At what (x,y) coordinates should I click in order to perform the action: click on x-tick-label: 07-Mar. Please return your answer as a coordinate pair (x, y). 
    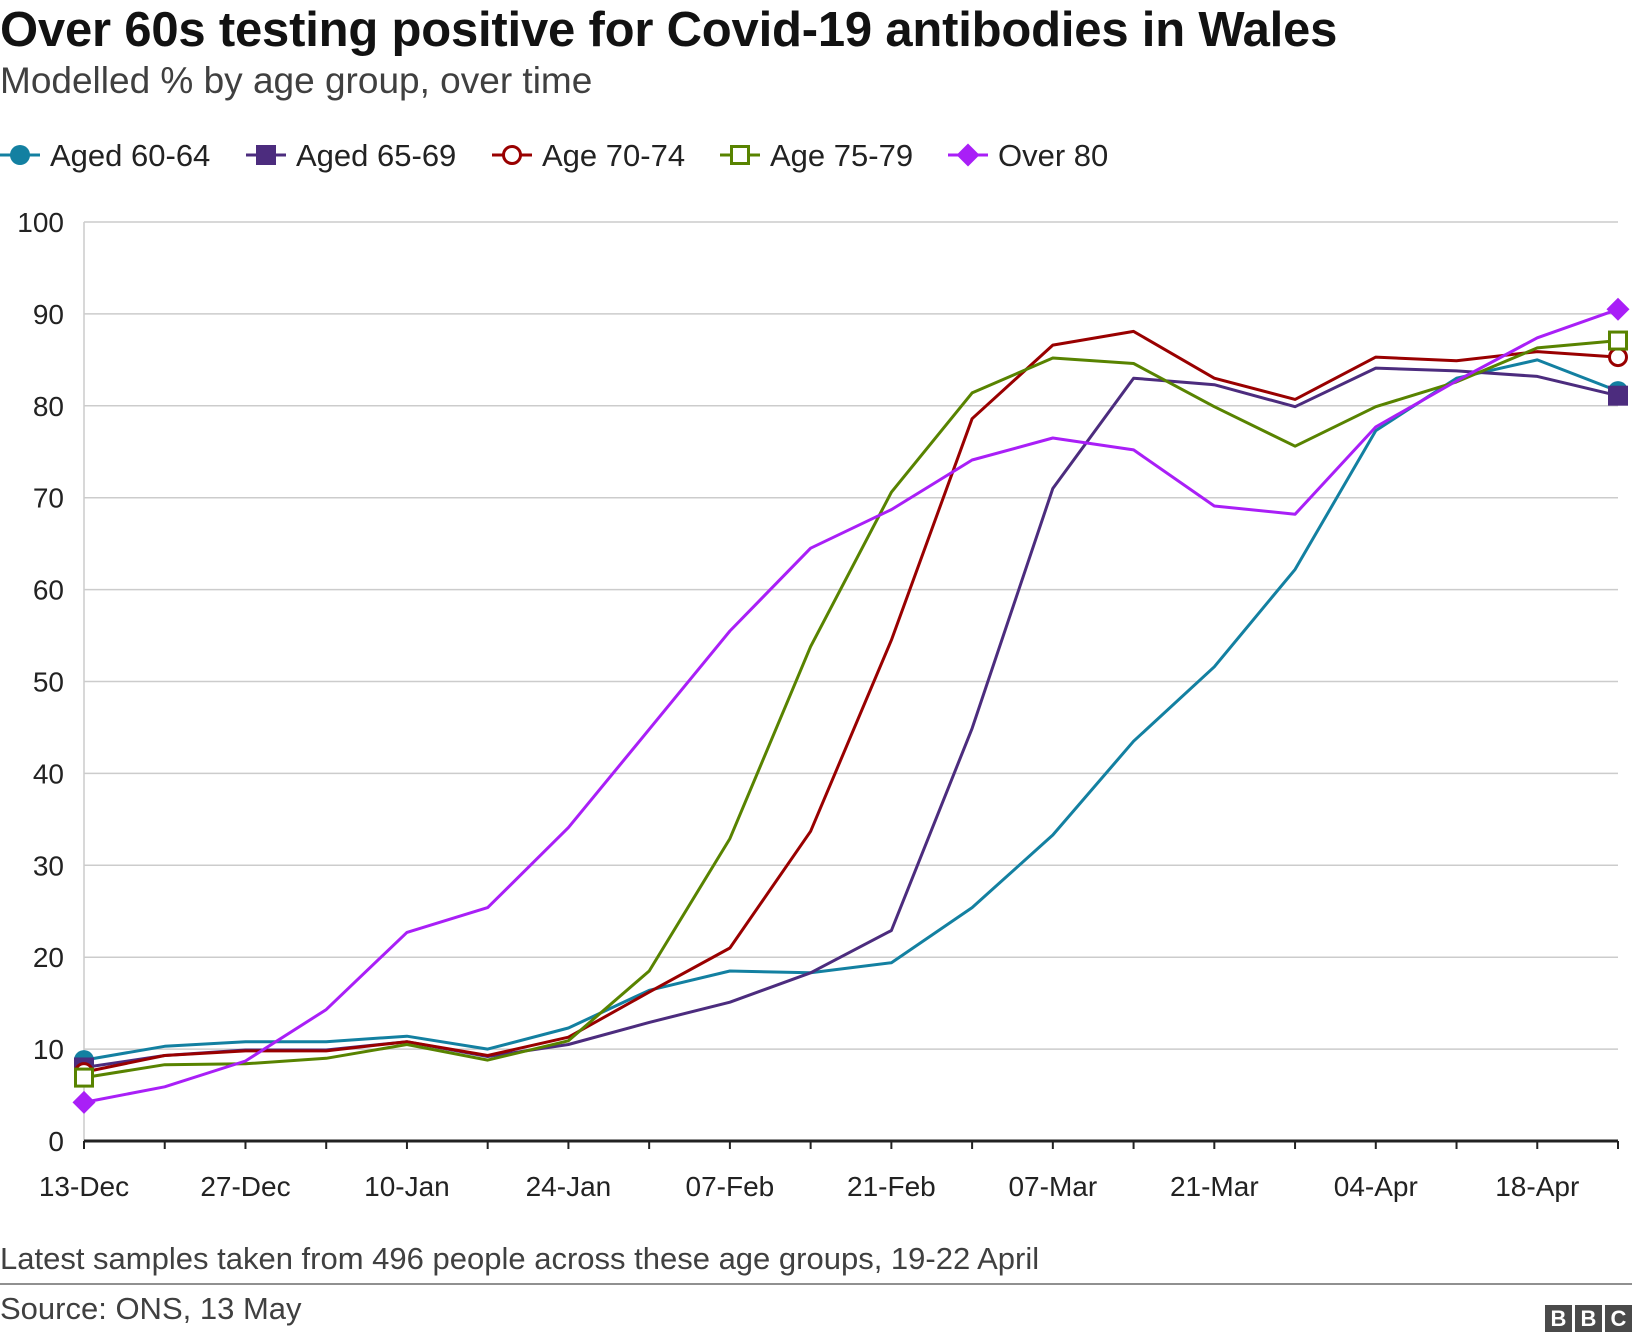
    Looking at the image, I should click on (1052, 1186).